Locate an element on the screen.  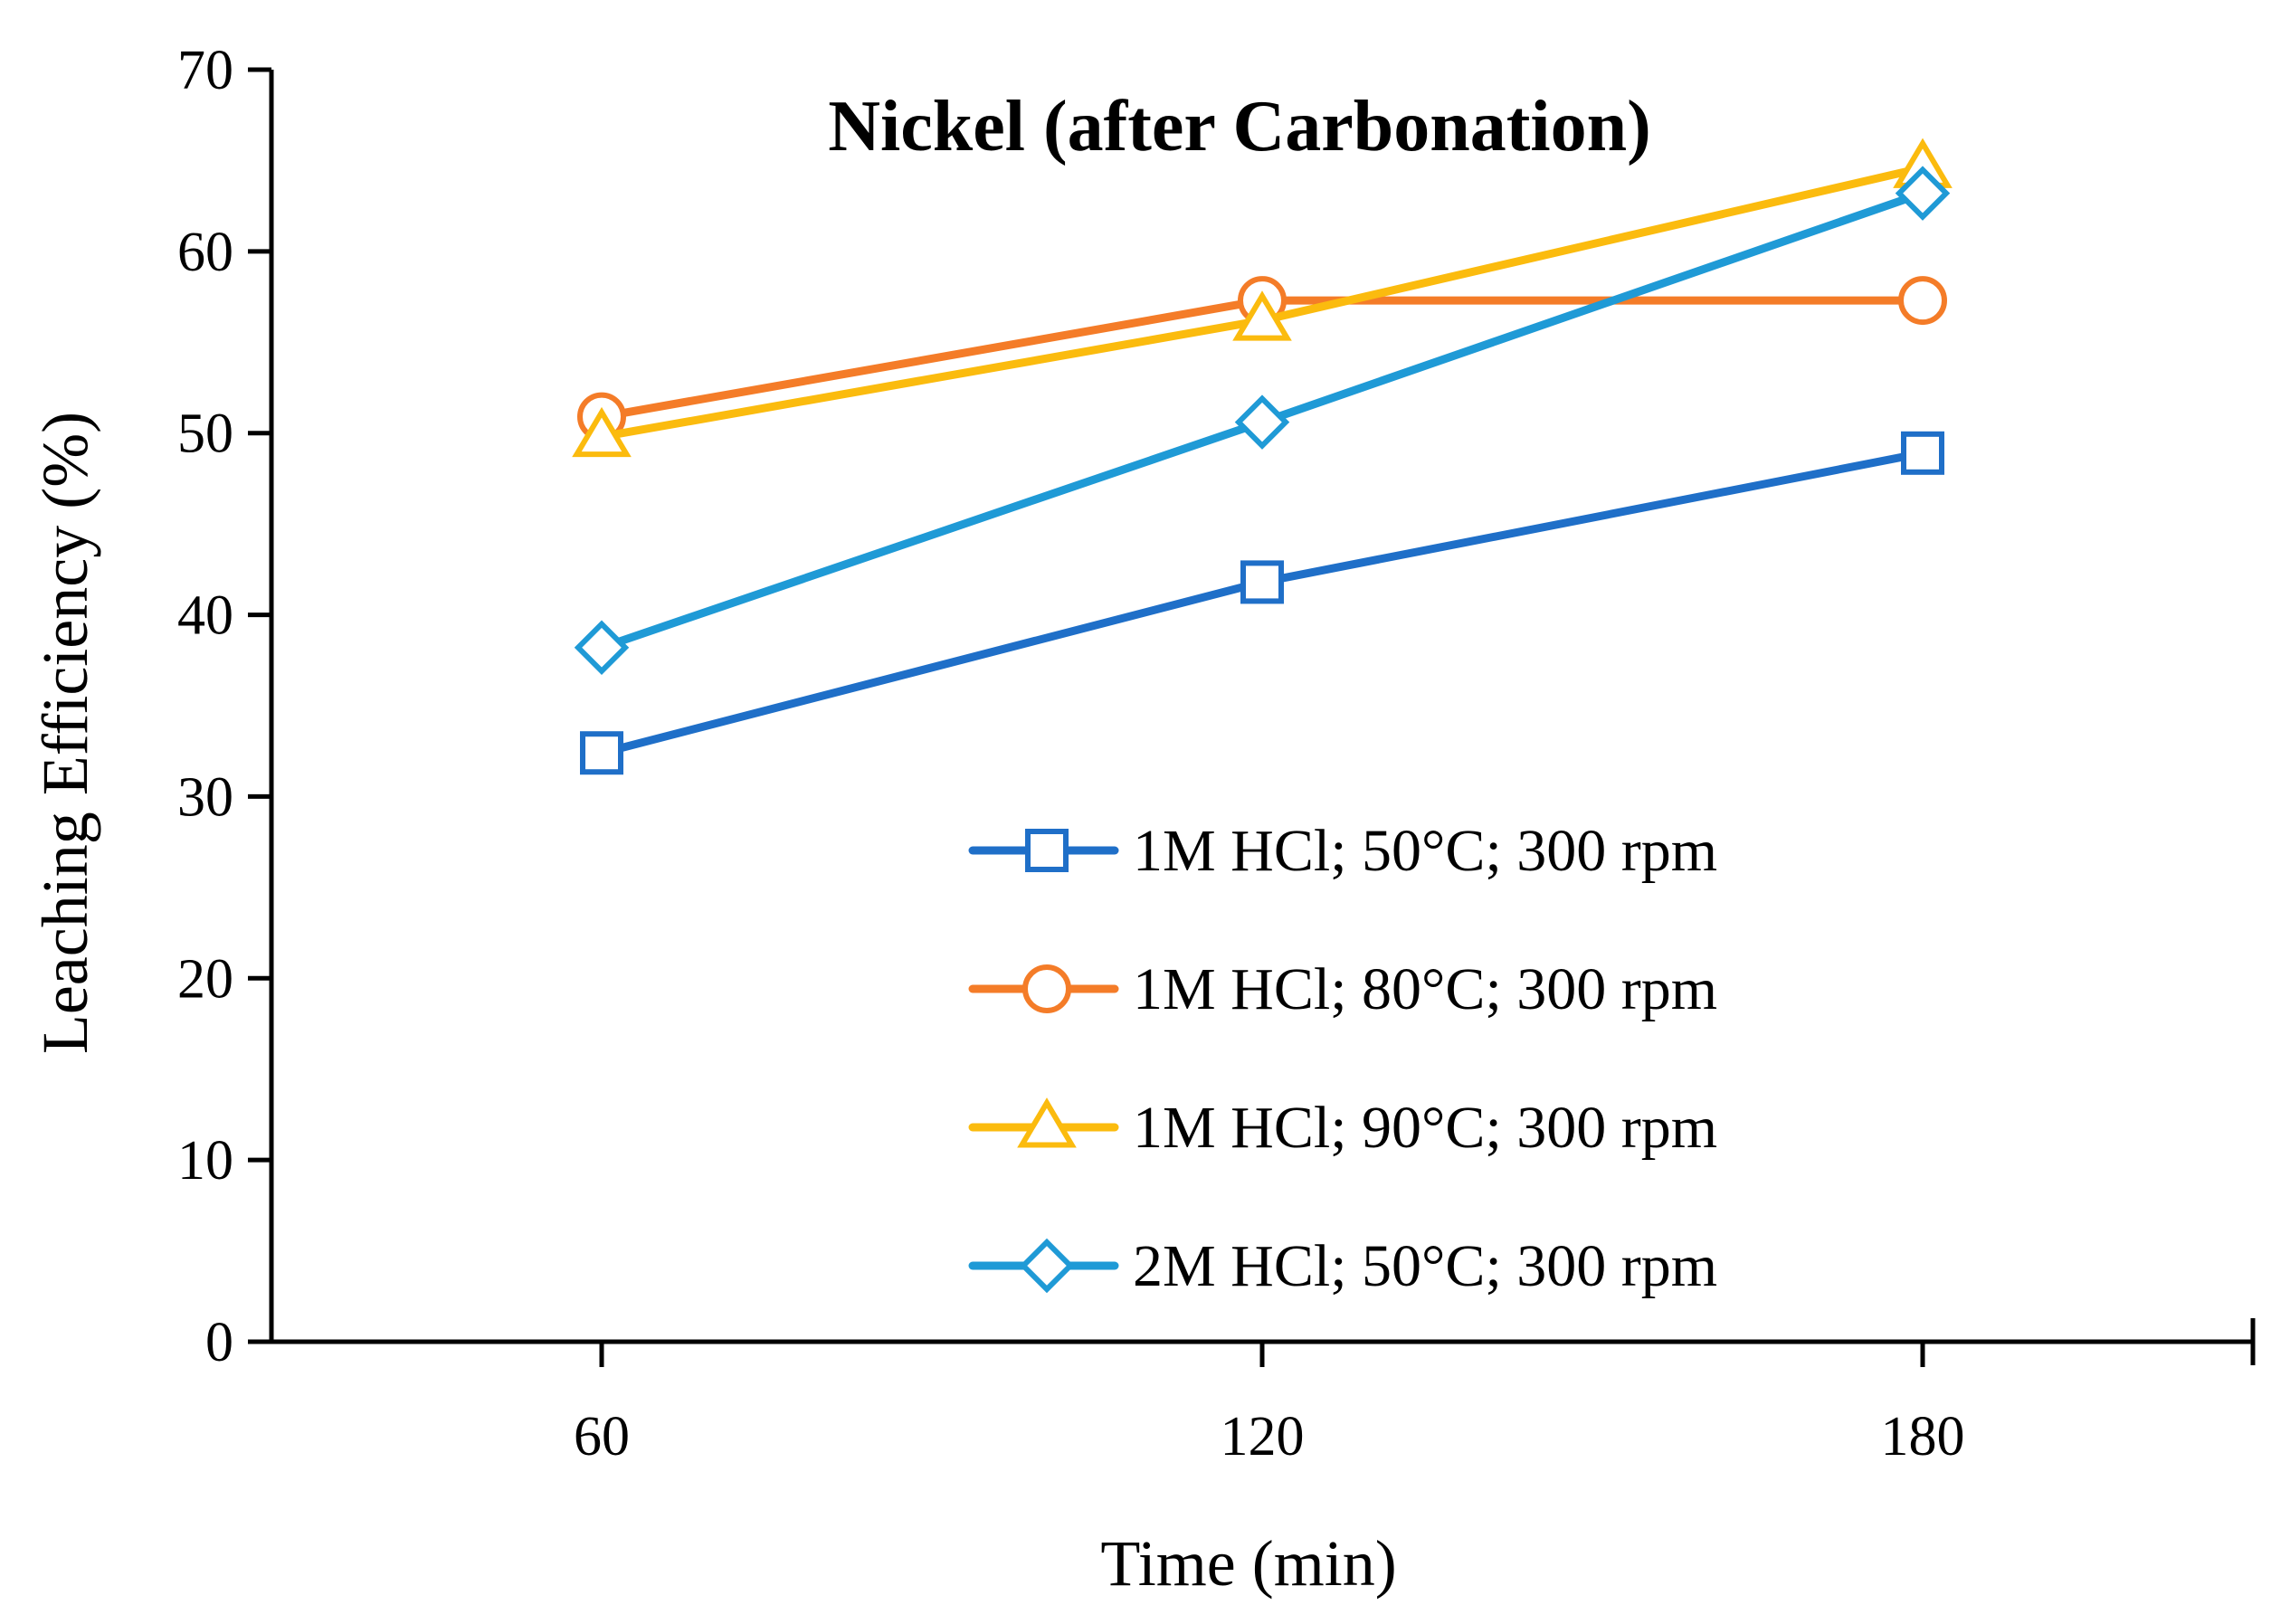
y-tick-label: 30 is located at coordinates (205, 797).